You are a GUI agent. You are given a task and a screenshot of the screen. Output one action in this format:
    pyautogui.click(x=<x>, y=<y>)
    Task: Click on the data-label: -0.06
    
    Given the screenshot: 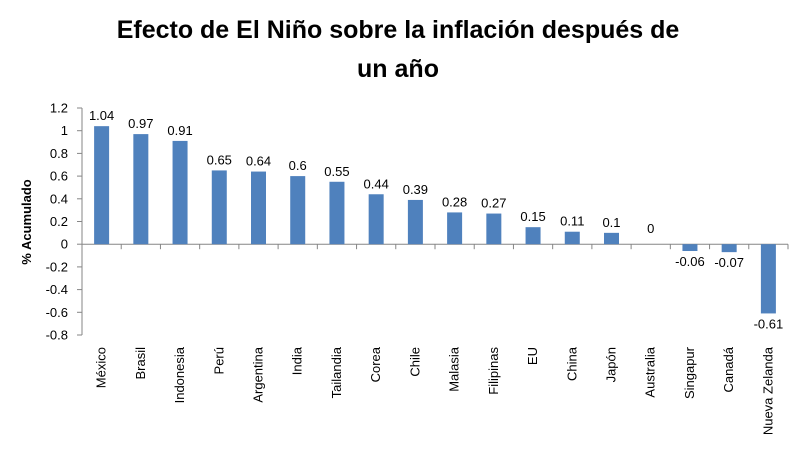 What is the action you would take?
    pyautogui.click(x=690, y=261)
    